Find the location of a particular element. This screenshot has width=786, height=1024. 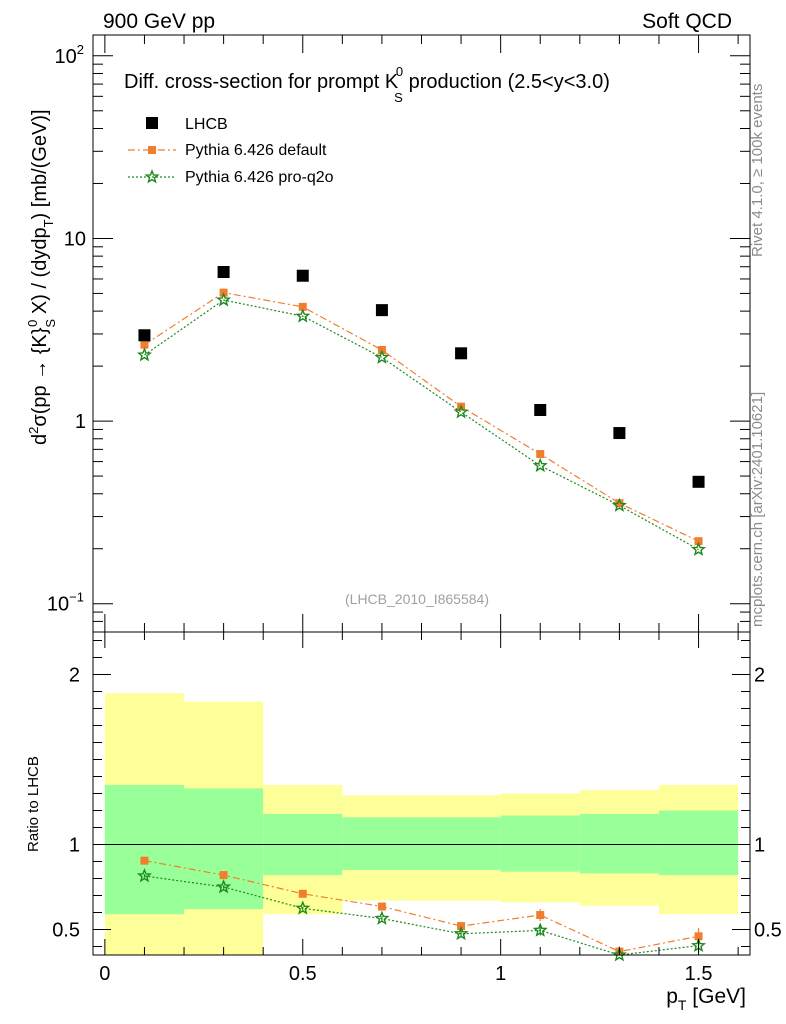

ratio-ytick-label-right: 1 is located at coordinates (759, 846).